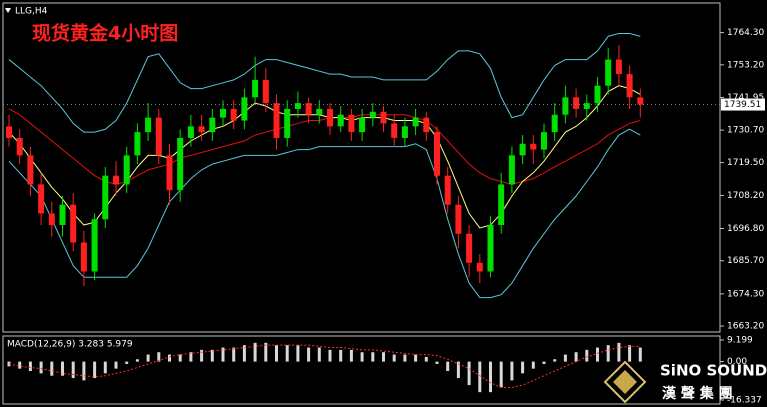  Describe the element at coordinates (745, 261) in the screenshot. I see `y-tick-label: 1685.70` at that location.